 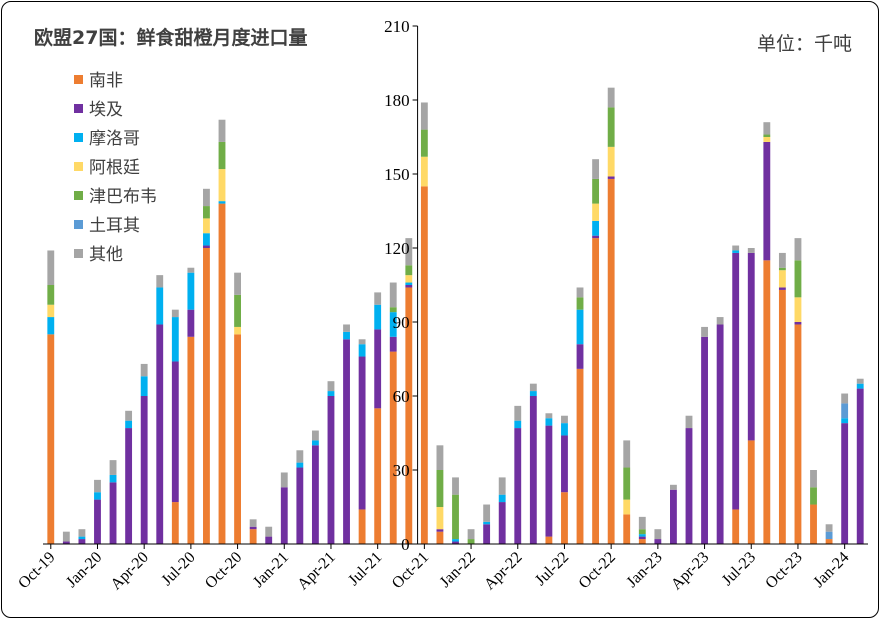 I want to click on x-tick-label: Oct-21, so click(x=410, y=570).